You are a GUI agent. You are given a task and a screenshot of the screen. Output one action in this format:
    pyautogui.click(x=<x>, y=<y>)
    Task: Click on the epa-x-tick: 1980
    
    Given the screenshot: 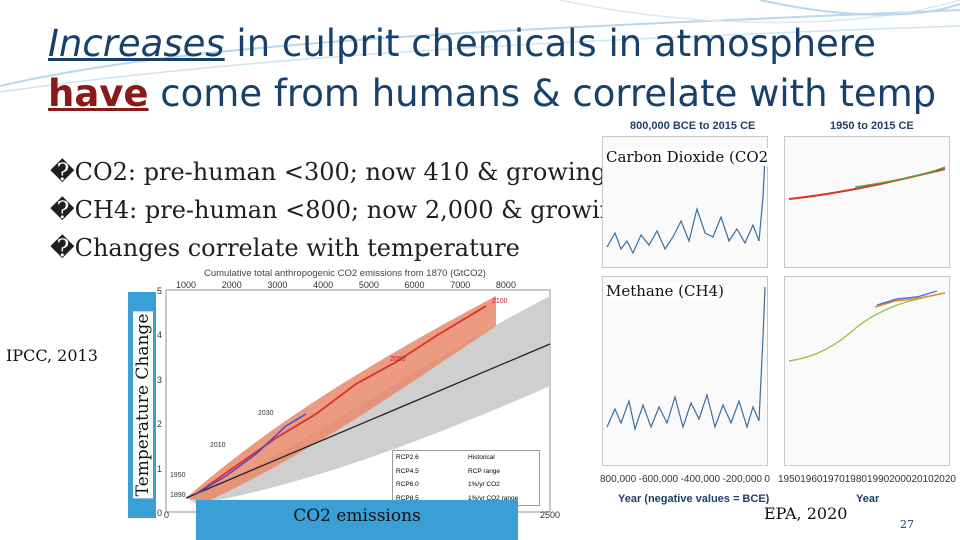 What is the action you would take?
    pyautogui.click(x=855, y=479)
    